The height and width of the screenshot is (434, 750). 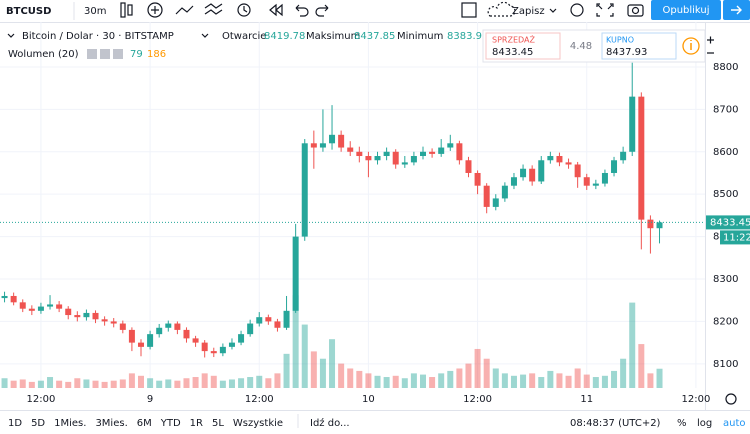 What do you see at coordinates (469, 10) in the screenshot?
I see `layout-button` at bounding box center [469, 10].